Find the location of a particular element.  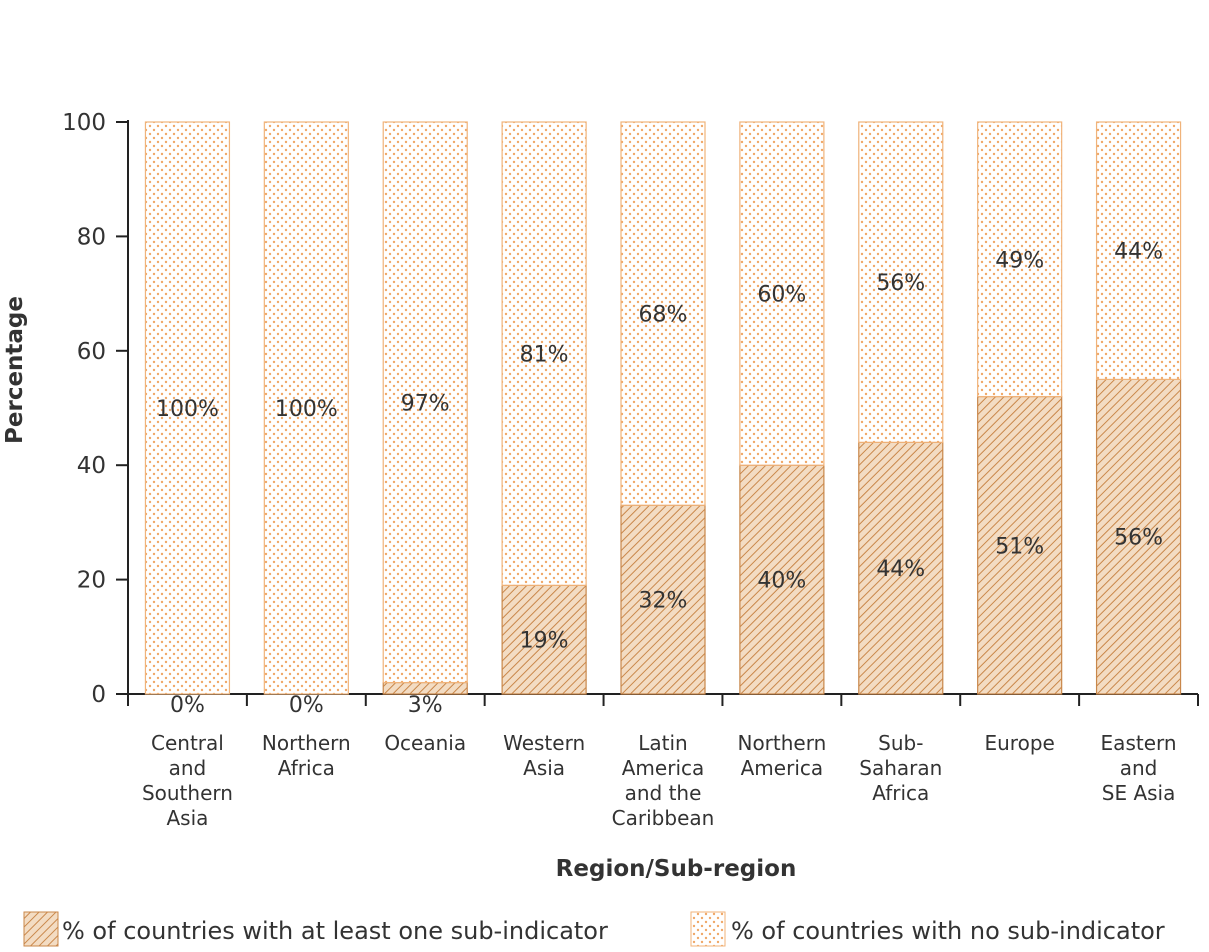

value-label-no-sub-indicator: 97% is located at coordinates (425, 403).